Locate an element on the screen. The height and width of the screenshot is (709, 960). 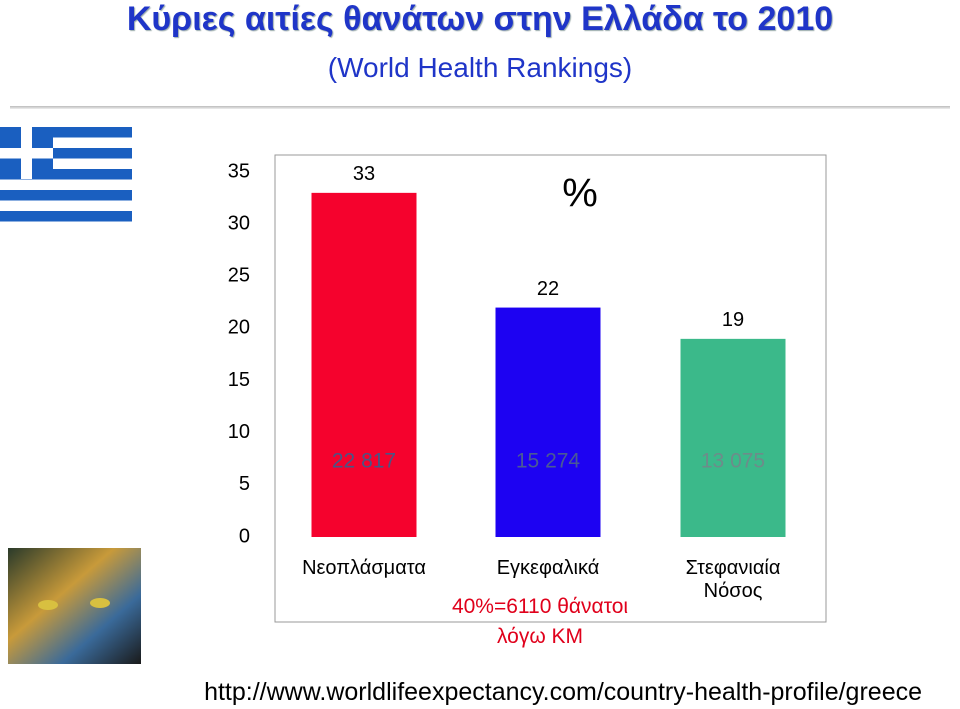
unit-label: % is located at coordinates (580, 194).